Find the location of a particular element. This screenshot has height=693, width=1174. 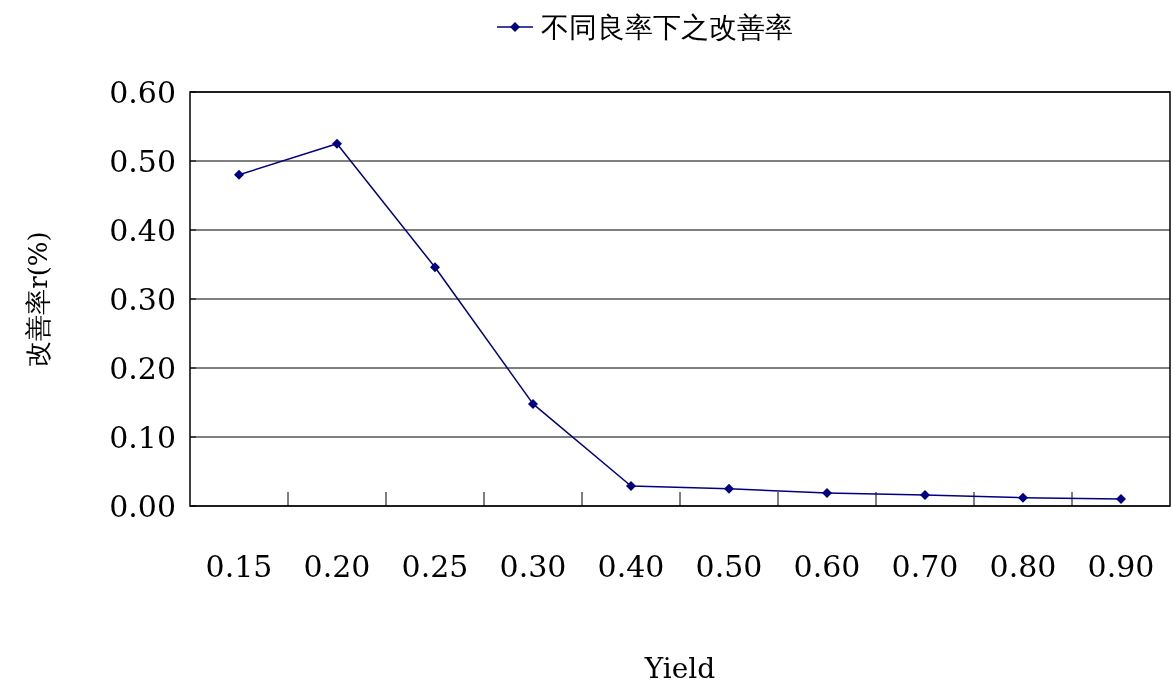

x-tick-label: 0.30 is located at coordinates (533, 566).